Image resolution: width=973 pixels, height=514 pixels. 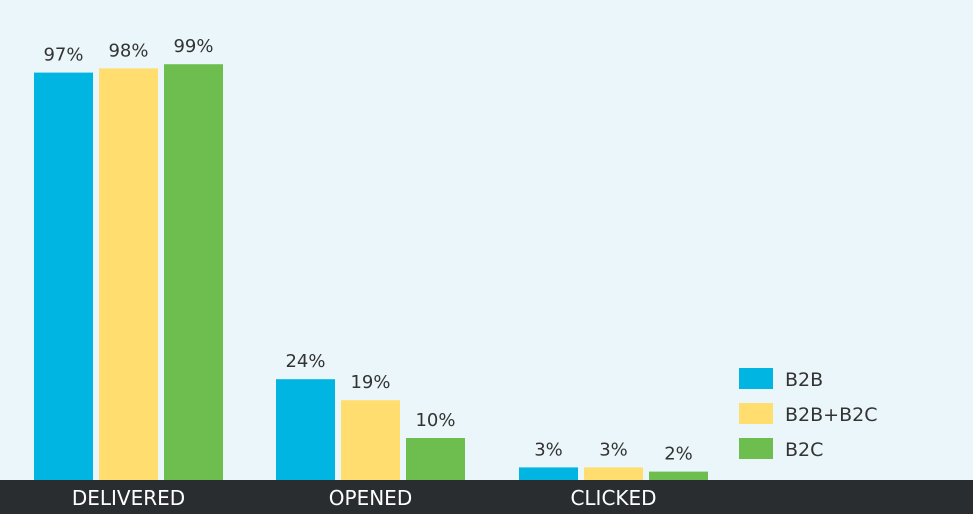 What do you see at coordinates (613, 498) in the screenshot?
I see `category-label-clicked: CLICKED` at bounding box center [613, 498].